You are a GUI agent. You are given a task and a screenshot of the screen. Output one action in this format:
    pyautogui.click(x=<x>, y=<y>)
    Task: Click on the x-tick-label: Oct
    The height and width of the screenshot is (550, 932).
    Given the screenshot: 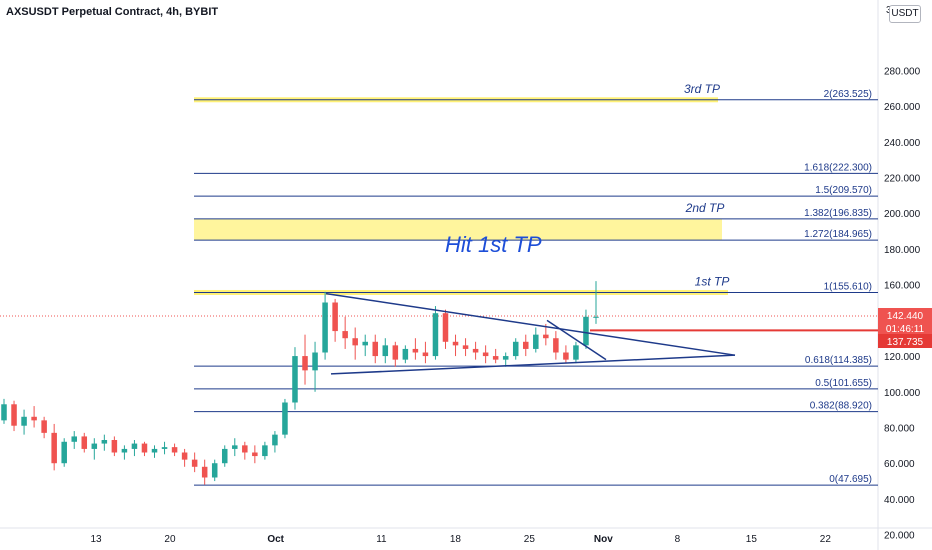 What is the action you would take?
    pyautogui.click(x=275, y=539)
    